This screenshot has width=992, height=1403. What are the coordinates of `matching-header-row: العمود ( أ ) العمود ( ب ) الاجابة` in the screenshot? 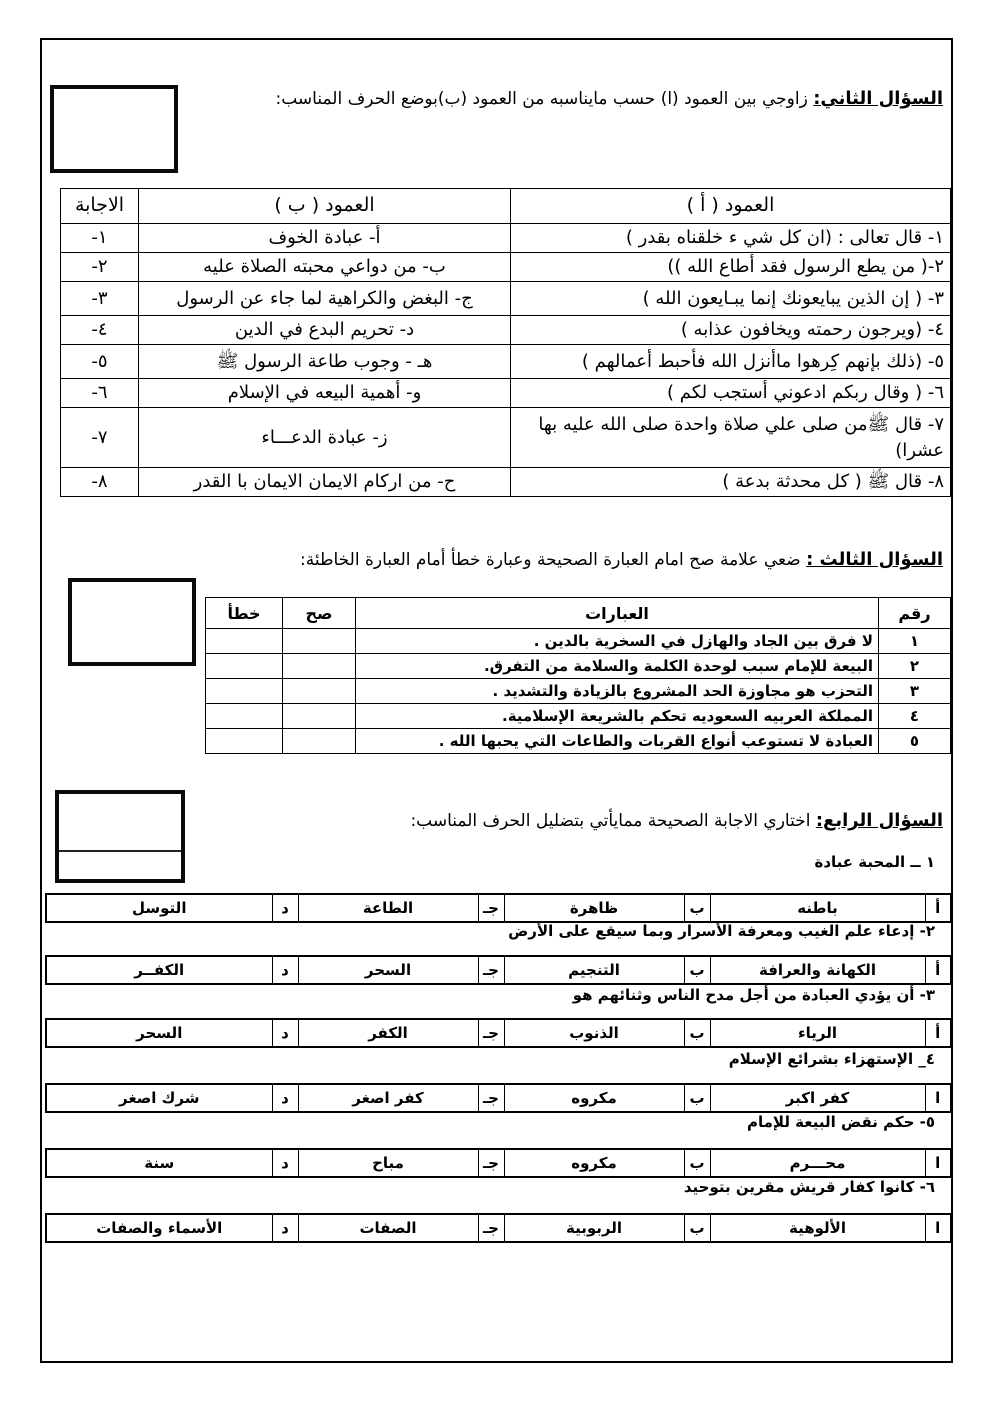 It's located at (505, 206).